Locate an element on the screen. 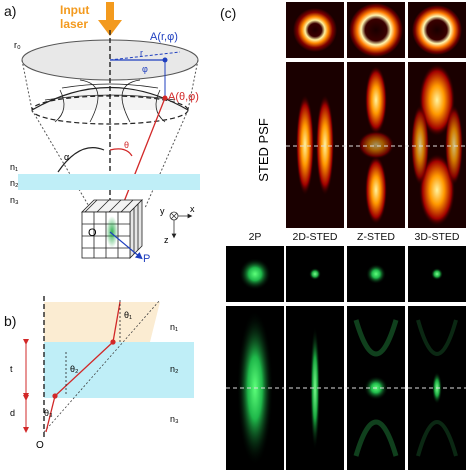  psf-xy-row is located at coordinates (346, 274).